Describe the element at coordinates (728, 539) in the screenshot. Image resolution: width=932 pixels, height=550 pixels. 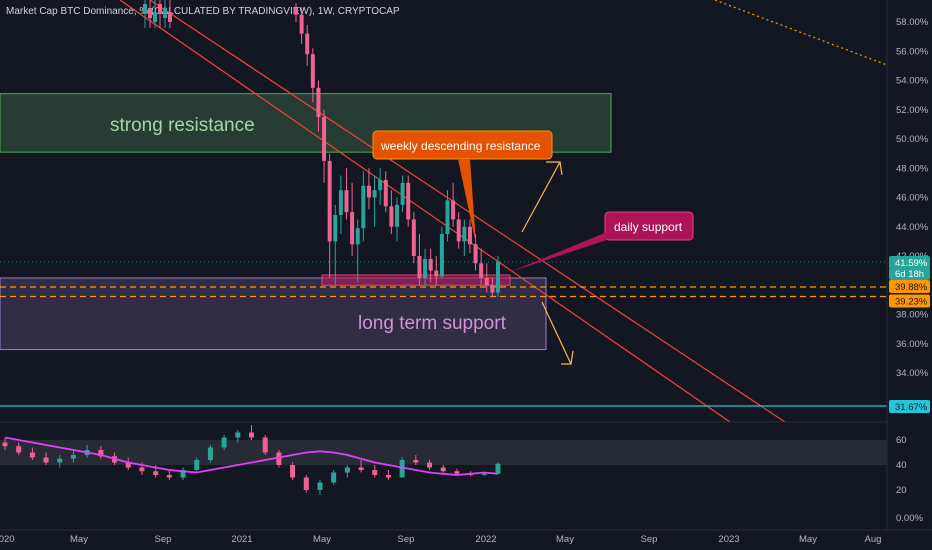
I see `time-tick-label: 2023` at that location.